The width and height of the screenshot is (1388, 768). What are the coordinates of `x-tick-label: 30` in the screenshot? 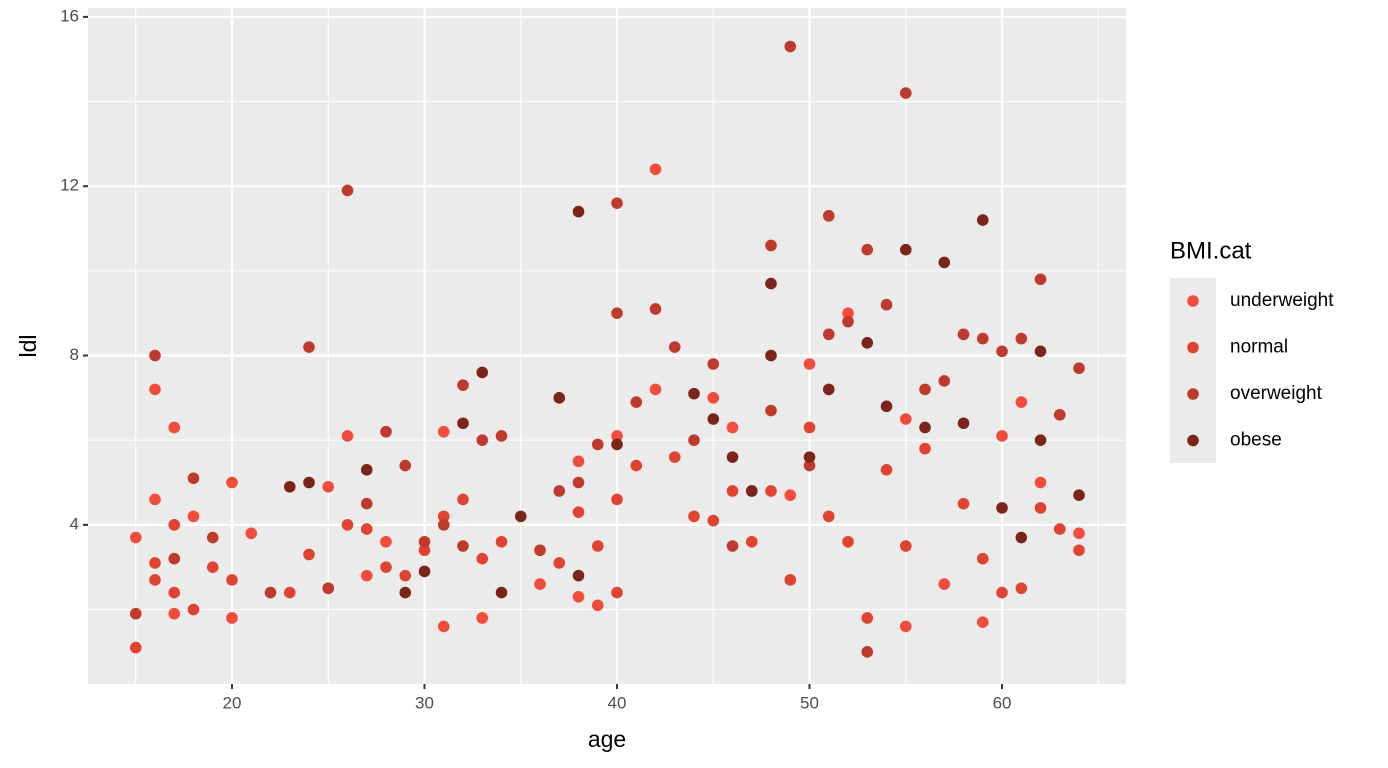 It's located at (424, 702).